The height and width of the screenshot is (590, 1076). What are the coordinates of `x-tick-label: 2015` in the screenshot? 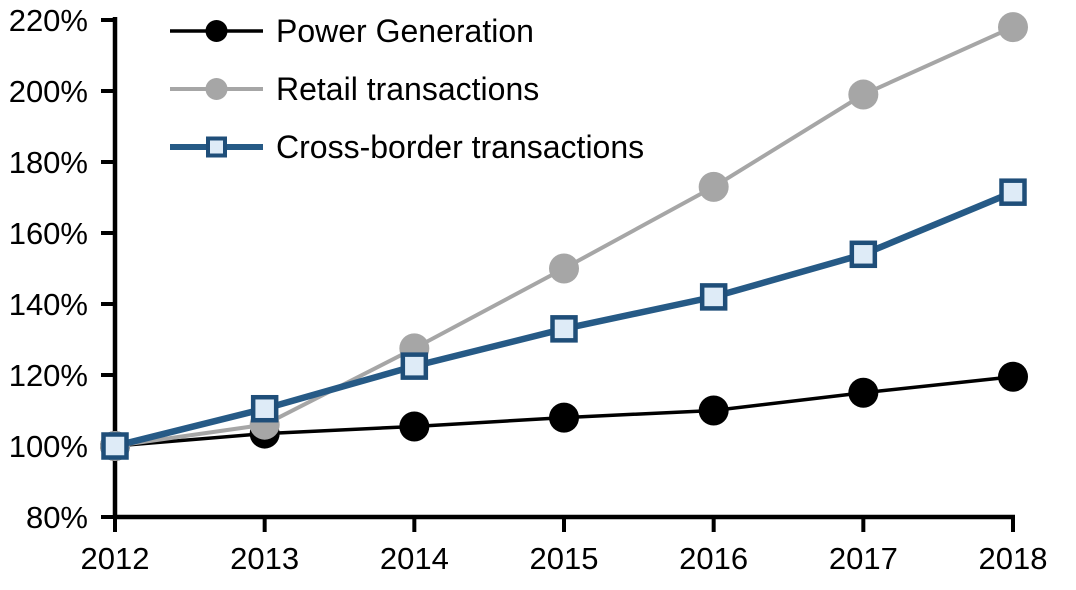 It's located at (564, 558).